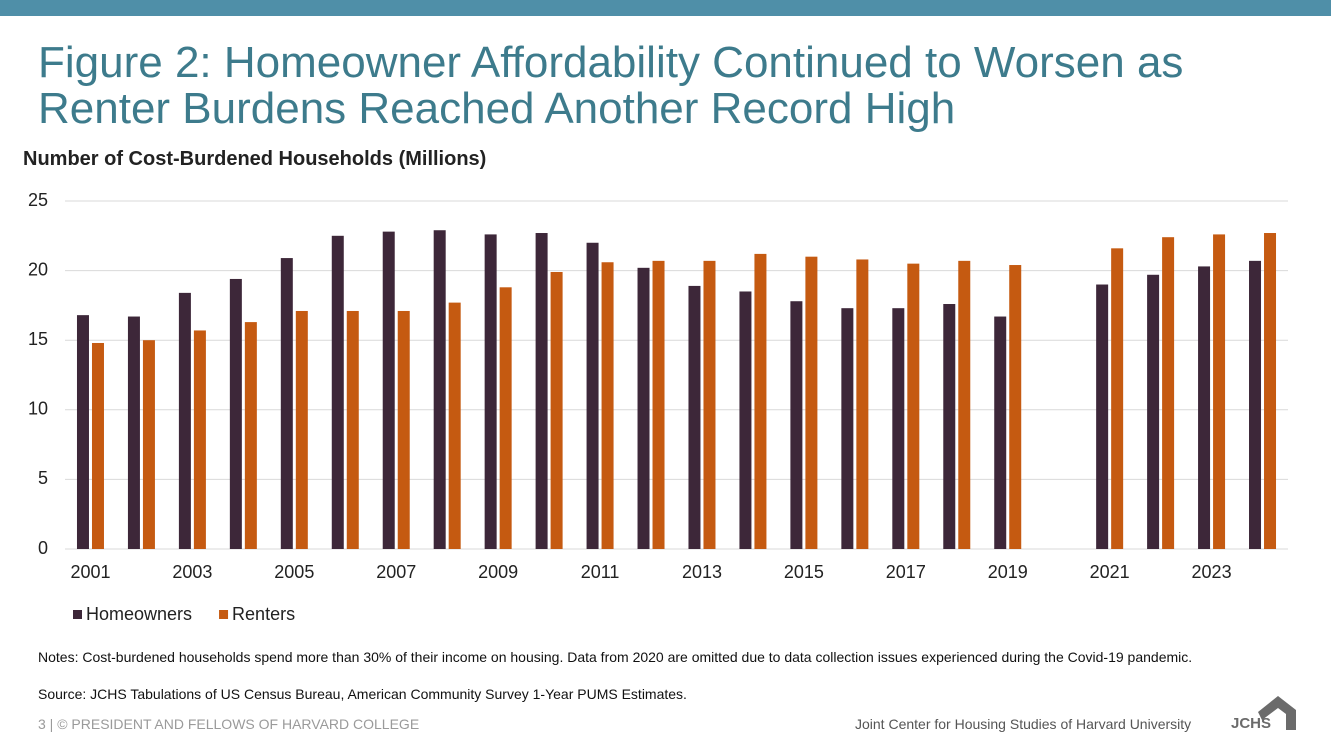 The width and height of the screenshot is (1331, 747). What do you see at coordinates (38, 339) in the screenshot?
I see `y-tick-label: 15` at bounding box center [38, 339].